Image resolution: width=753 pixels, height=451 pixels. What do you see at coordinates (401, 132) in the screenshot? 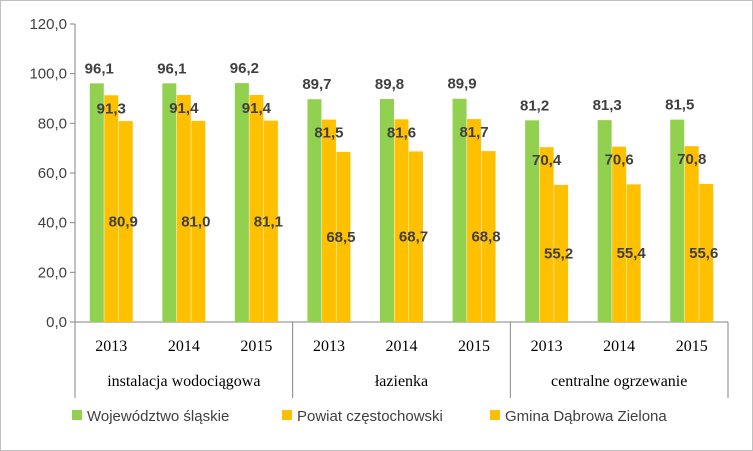
I see `data-label: 81,6` at bounding box center [401, 132].